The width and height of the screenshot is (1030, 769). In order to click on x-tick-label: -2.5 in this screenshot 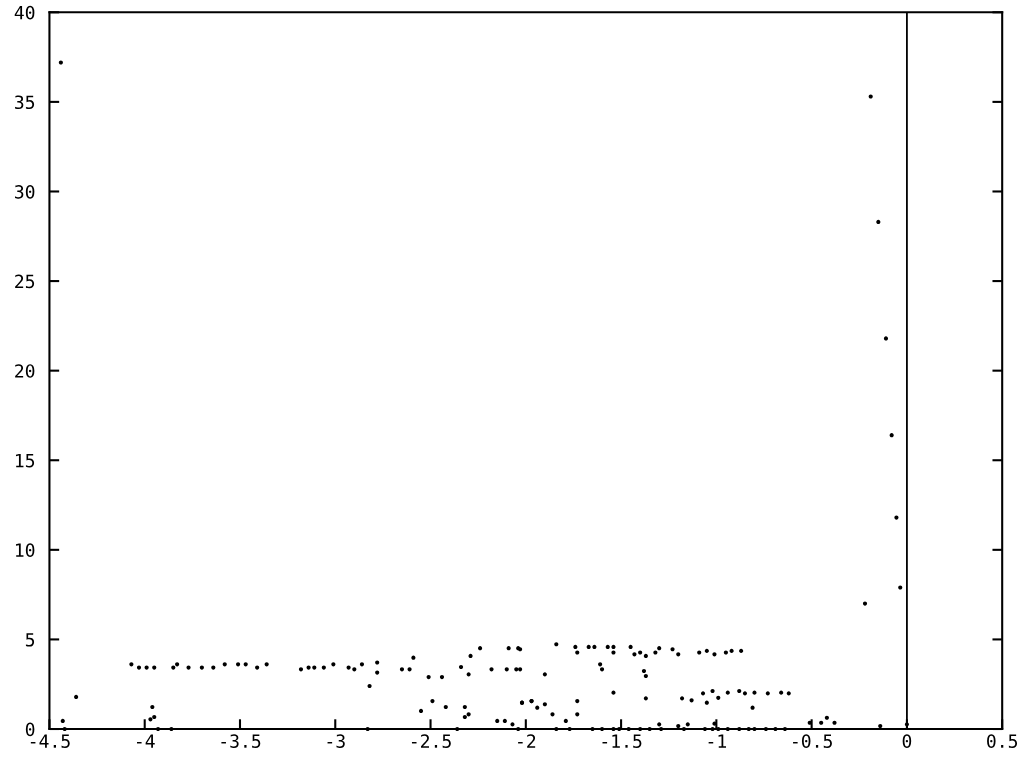, I will do `click(431, 741)`.